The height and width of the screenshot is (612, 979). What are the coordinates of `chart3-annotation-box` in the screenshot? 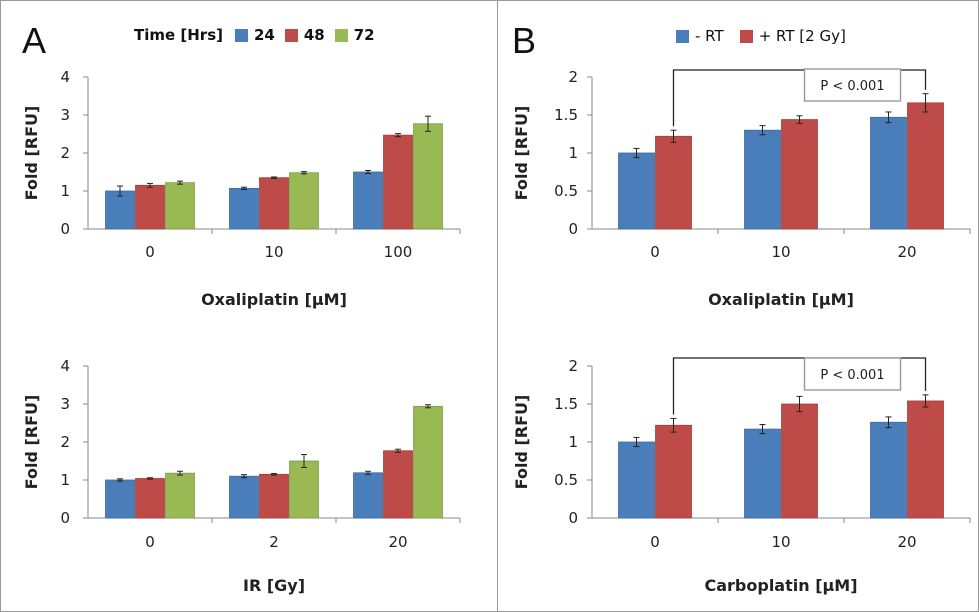 It's located at (852, 85).